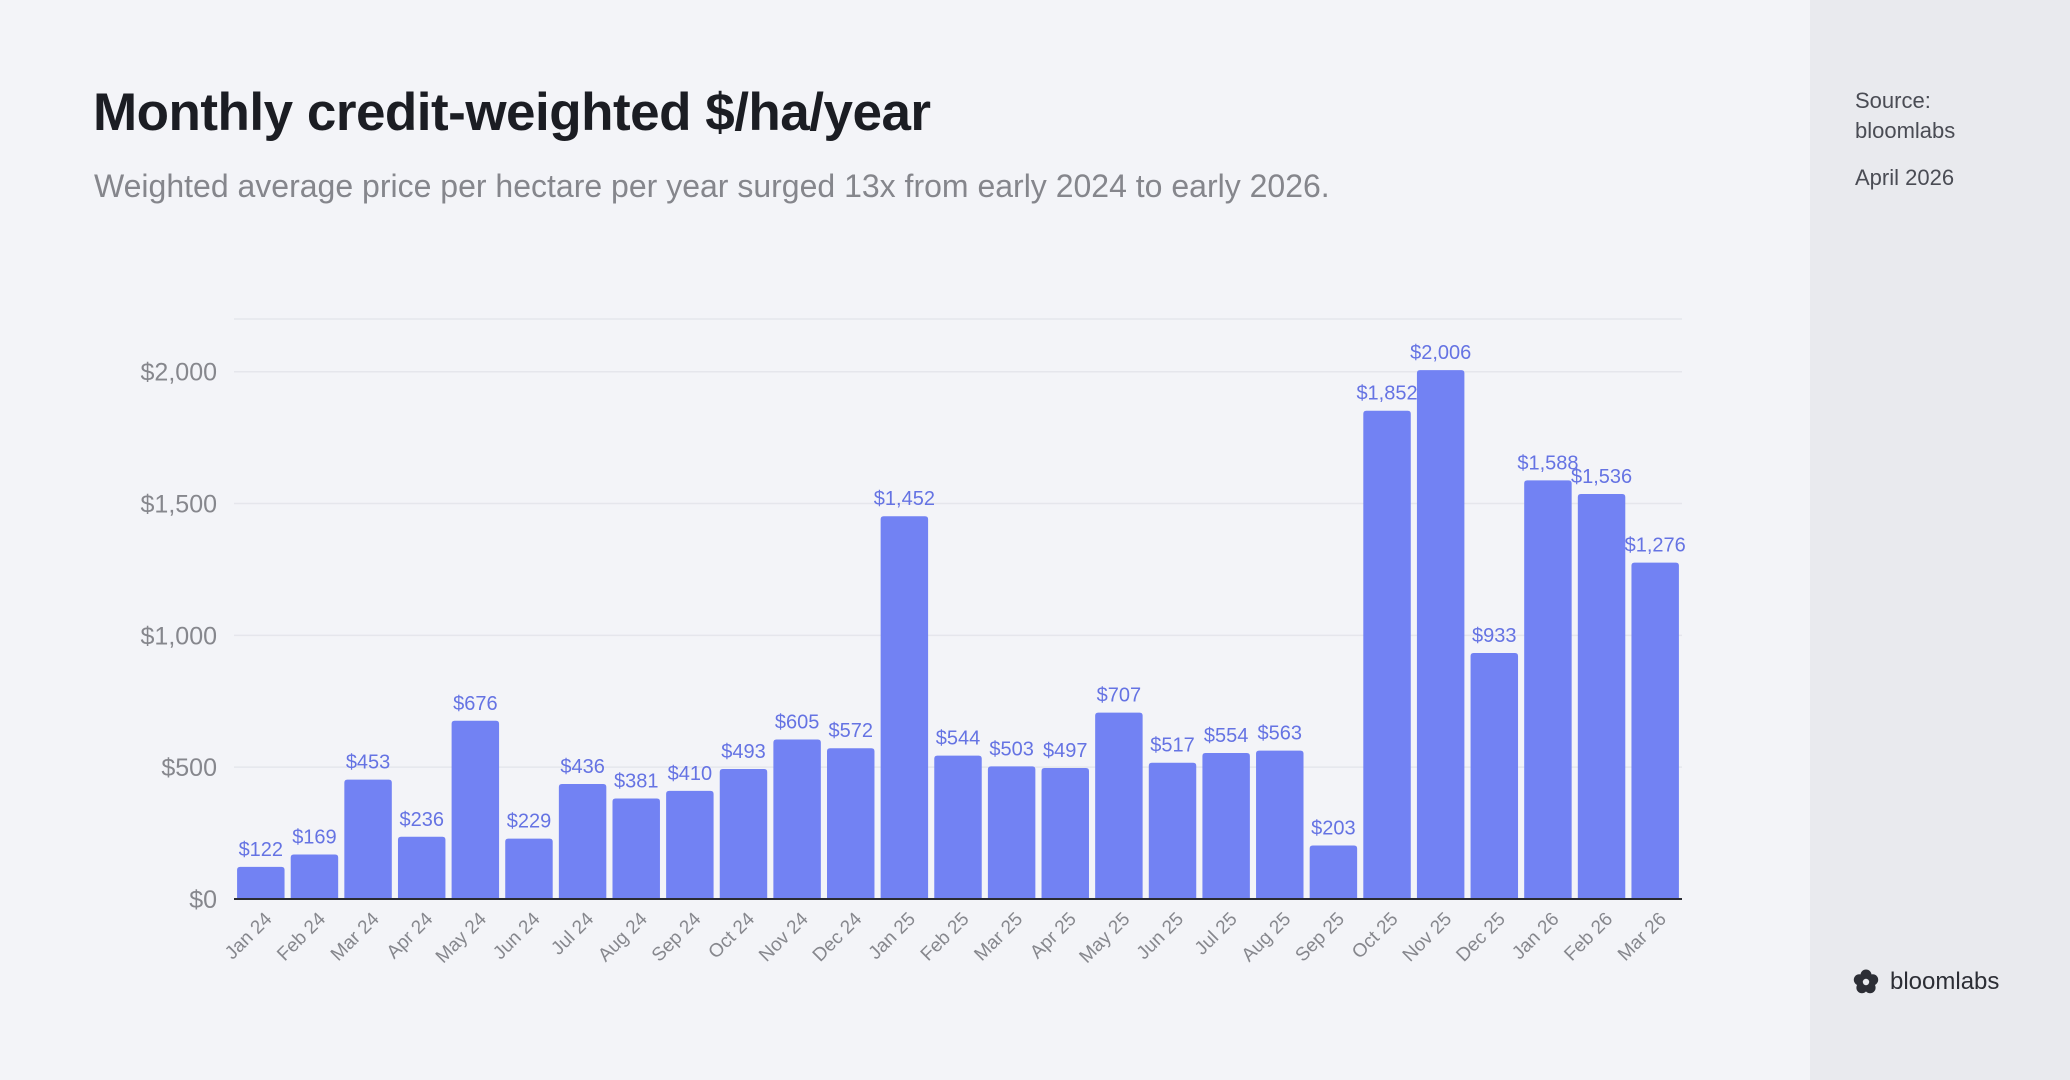  Describe the element at coordinates (314, 837) in the screenshot. I see `data-label: $169` at that location.